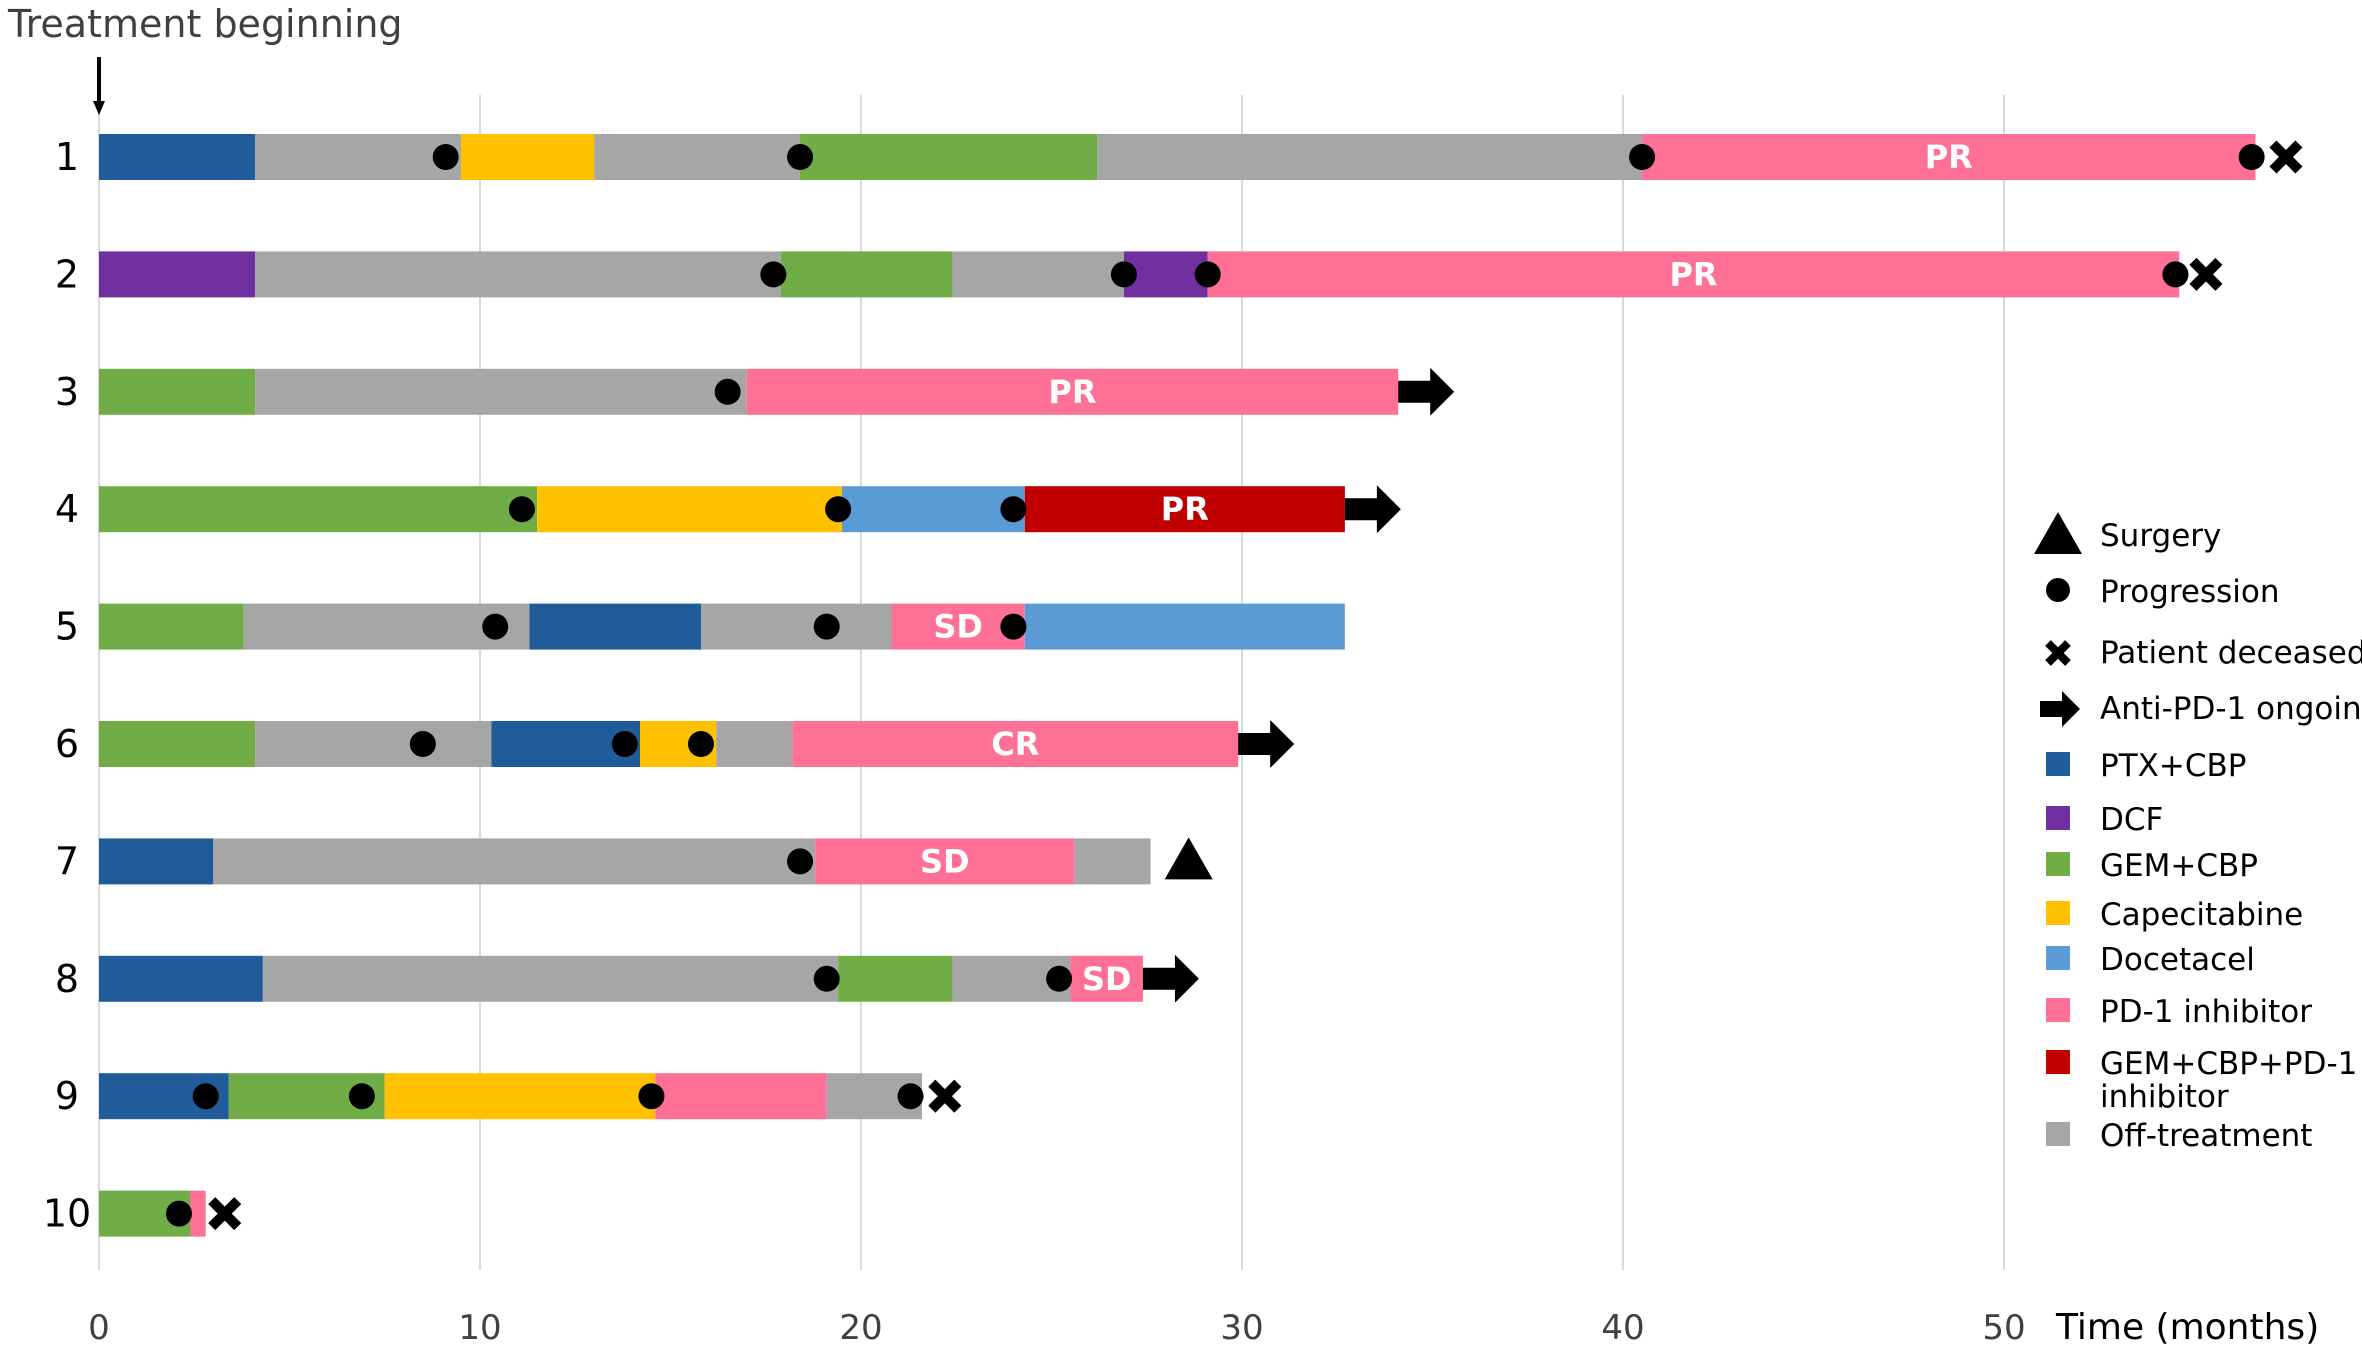 The image size is (2362, 1357). I want to click on legend-label: GEM+CBP+PD-1 inhibitor, so click(2228, 1080).